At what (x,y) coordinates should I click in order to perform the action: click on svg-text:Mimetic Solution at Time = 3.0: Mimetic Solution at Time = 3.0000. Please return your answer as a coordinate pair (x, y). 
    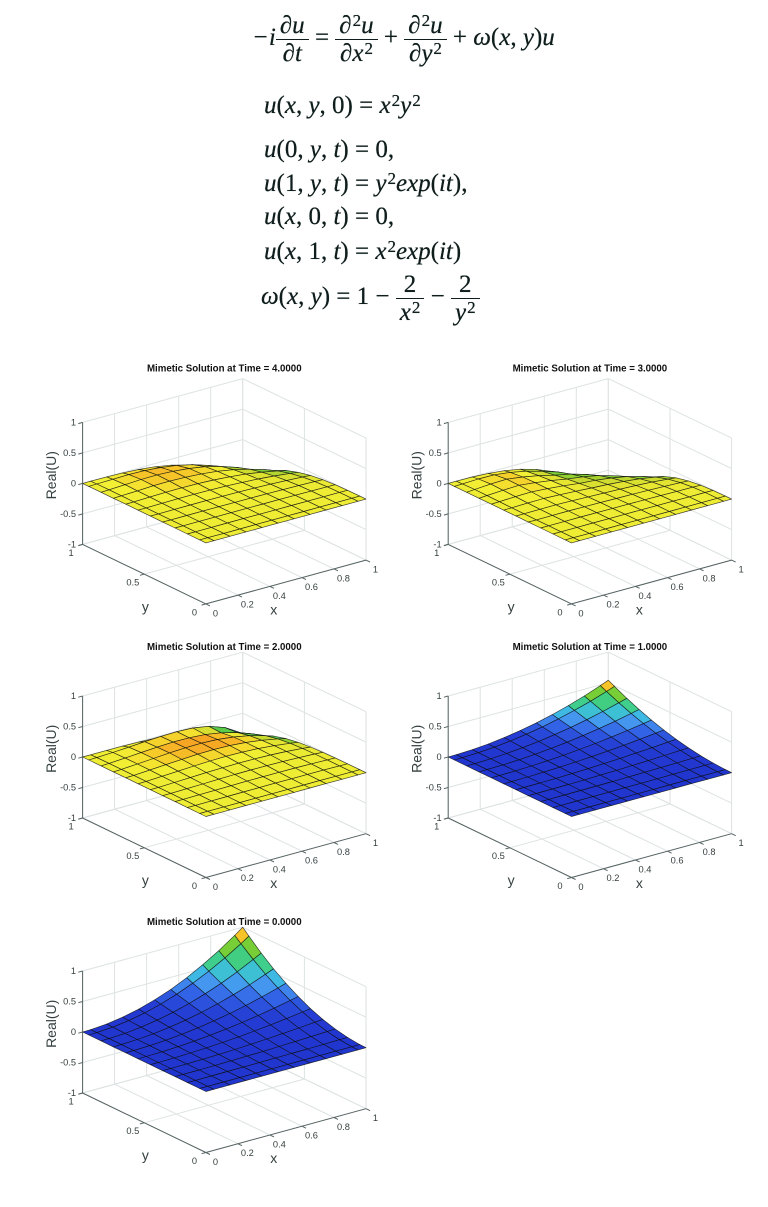
    Looking at the image, I should click on (590, 369).